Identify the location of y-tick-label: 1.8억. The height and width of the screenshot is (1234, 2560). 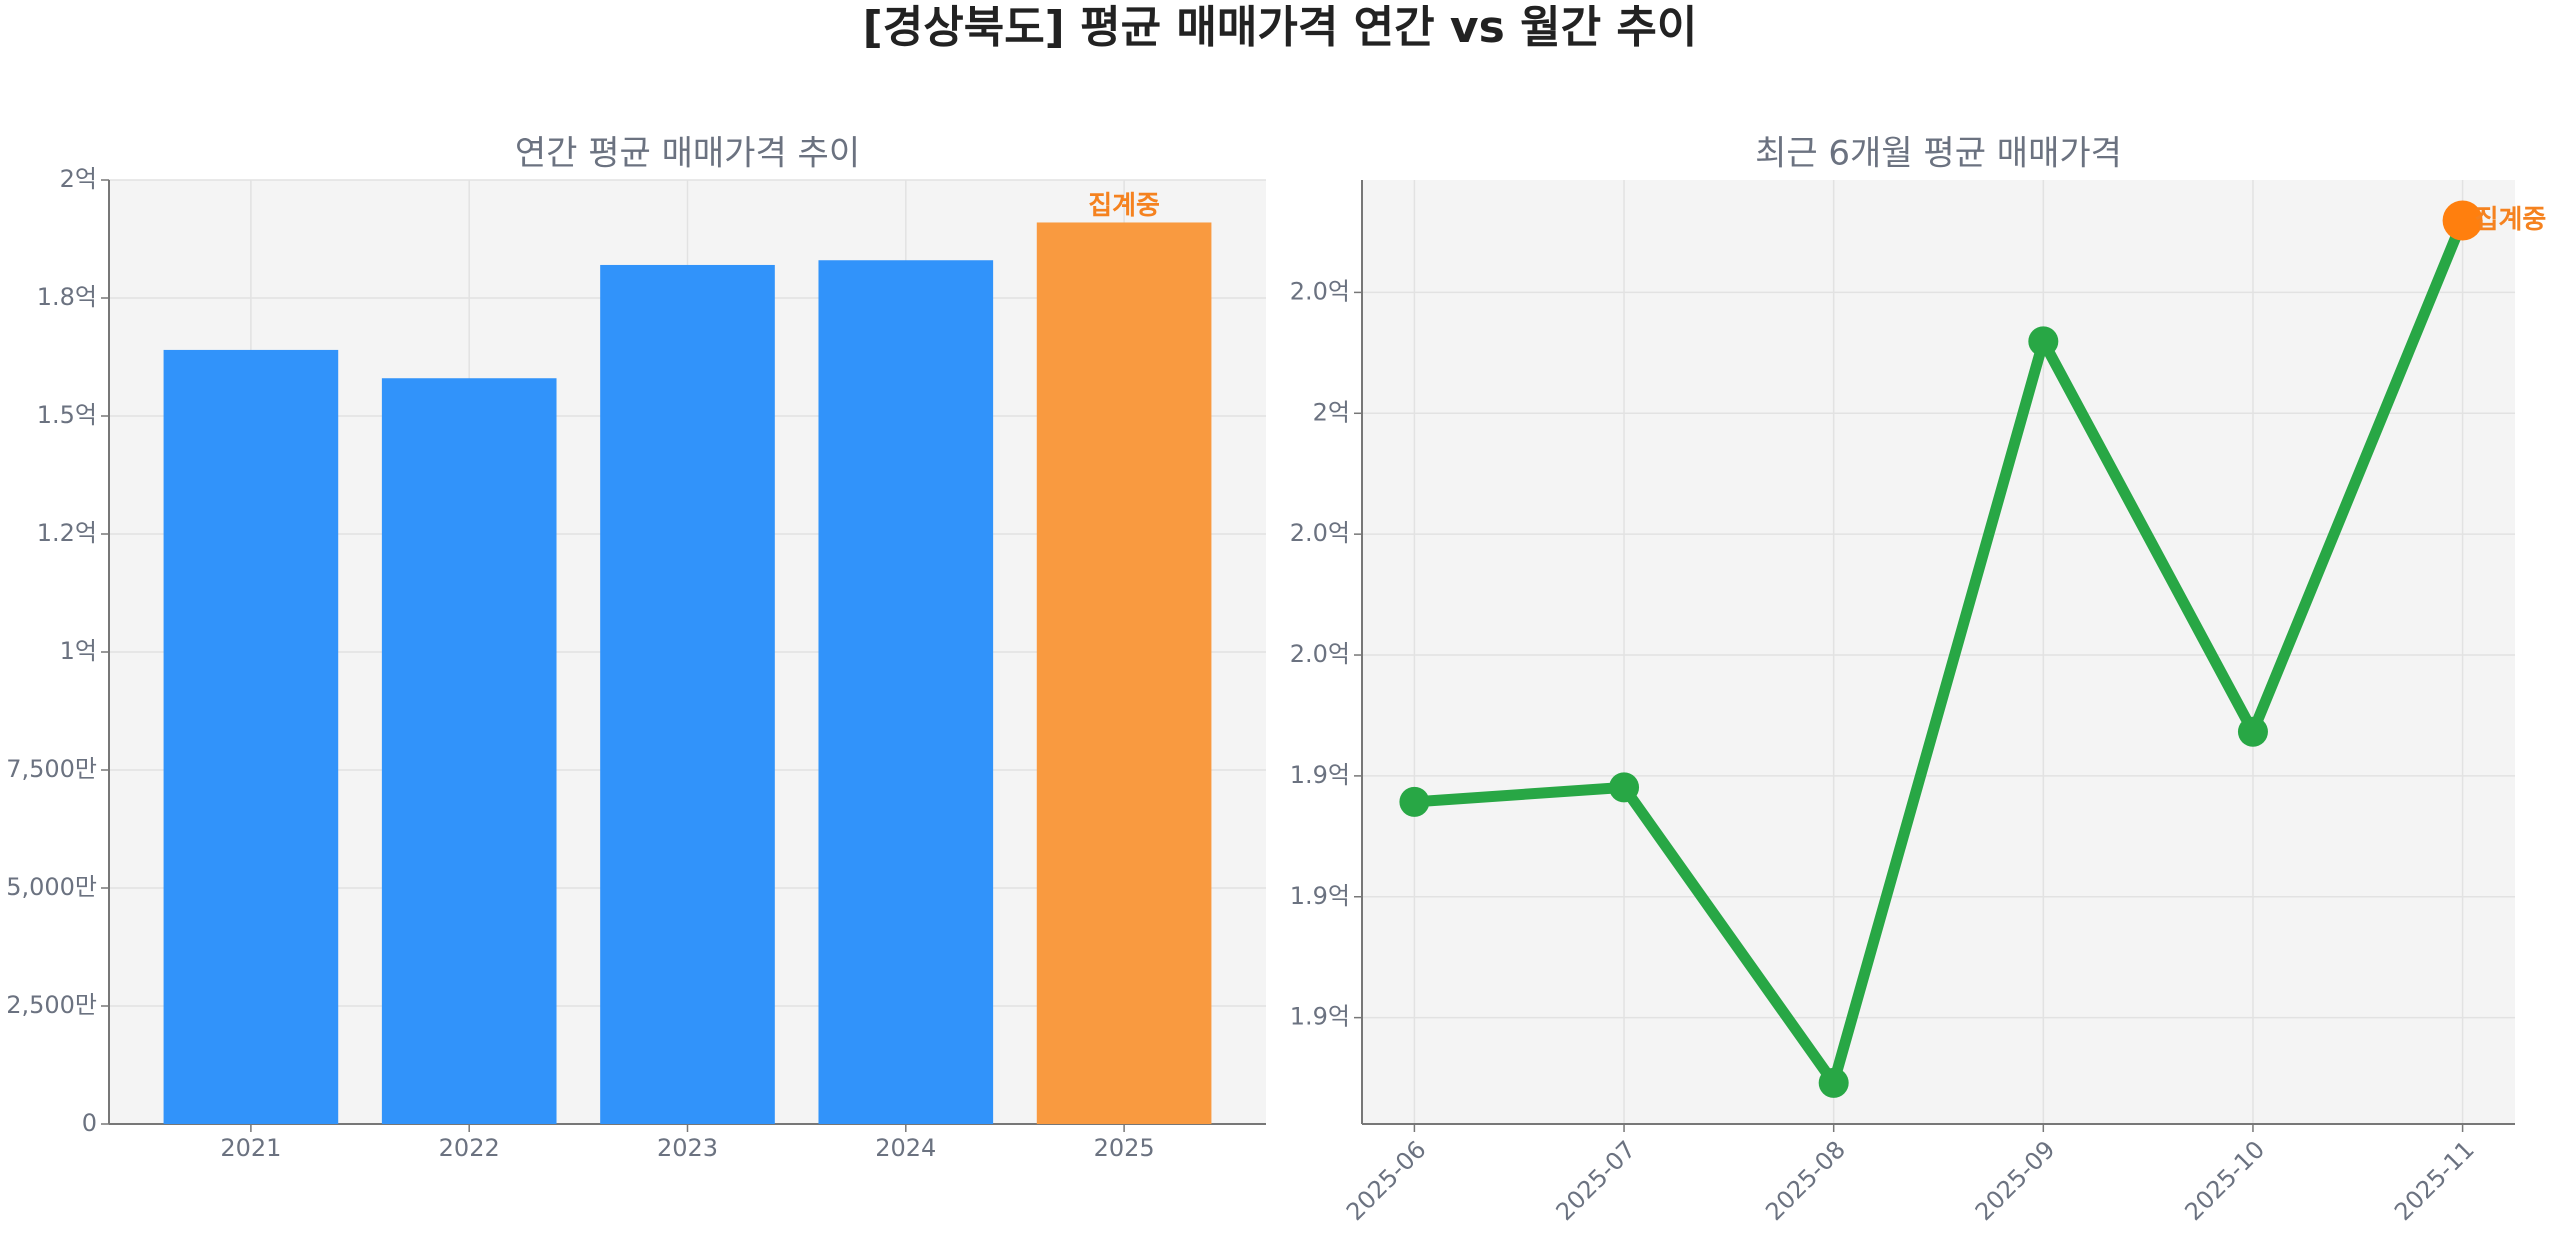
(67, 297).